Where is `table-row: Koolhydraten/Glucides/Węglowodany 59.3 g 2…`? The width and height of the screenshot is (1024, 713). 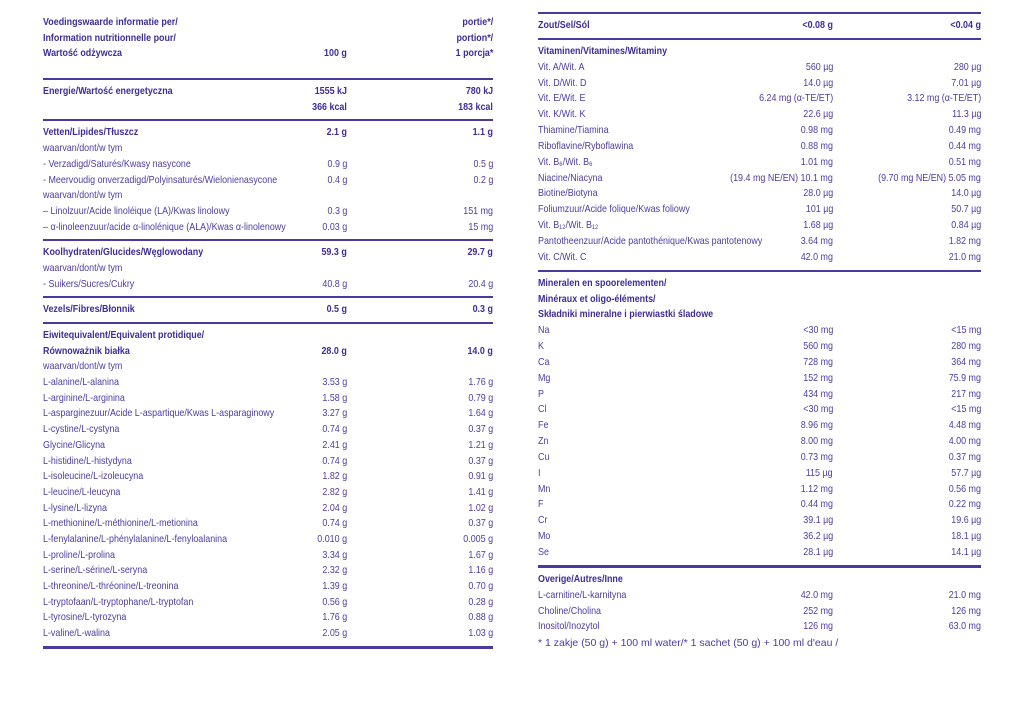
table-row: Koolhydraten/Glucides/Węglowodany 59.3 g 2… is located at coordinates (268, 253).